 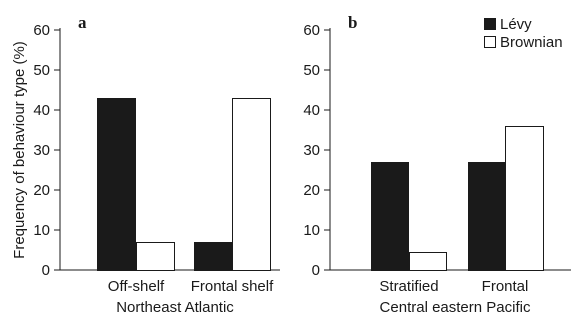 What do you see at coordinates (311, 110) in the screenshot?
I see `y-tick-label-b-40: 40` at bounding box center [311, 110].